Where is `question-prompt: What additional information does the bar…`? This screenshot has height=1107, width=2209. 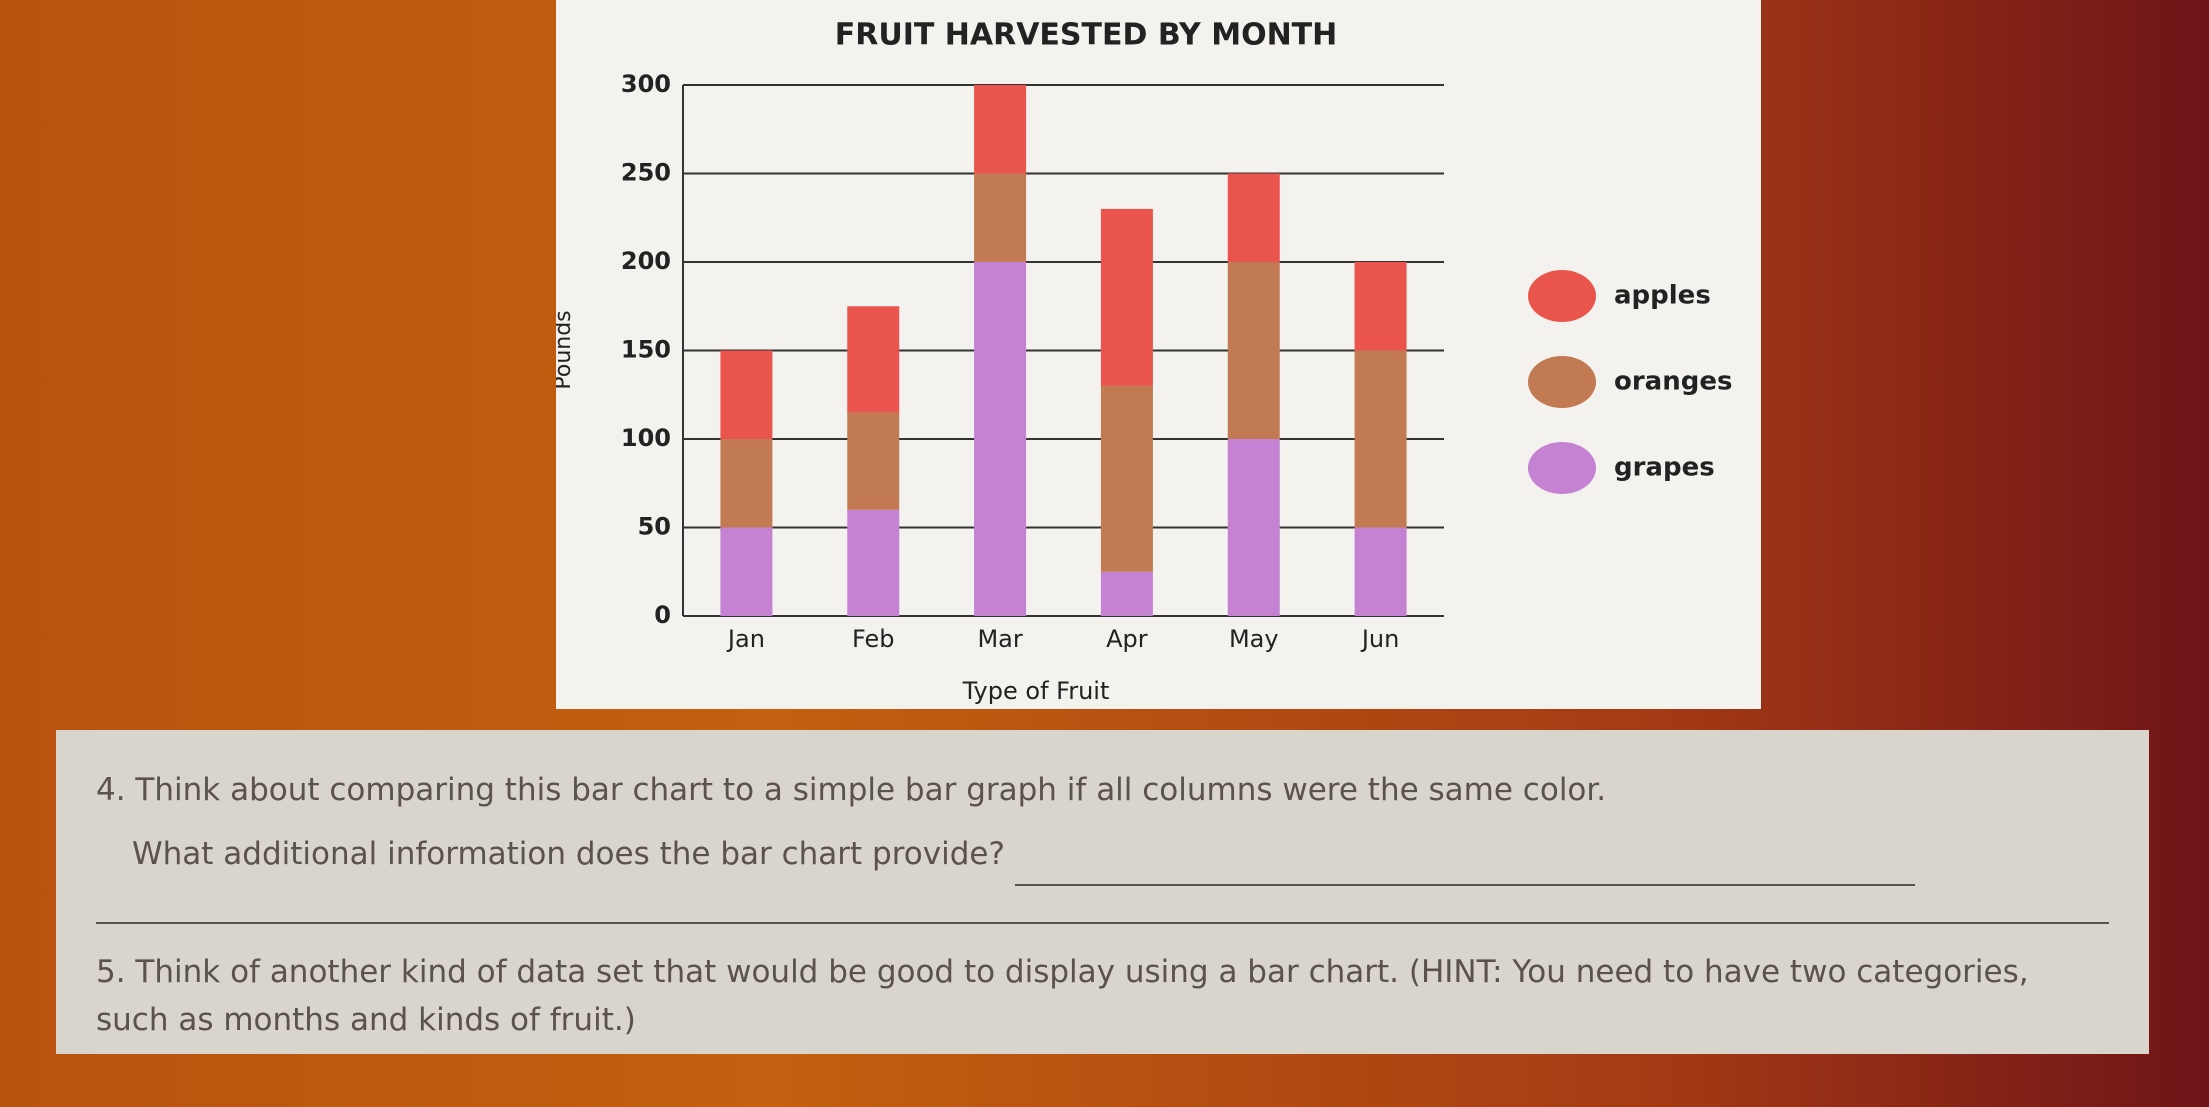 question-prompt: What additional information does the bar… is located at coordinates (568, 854).